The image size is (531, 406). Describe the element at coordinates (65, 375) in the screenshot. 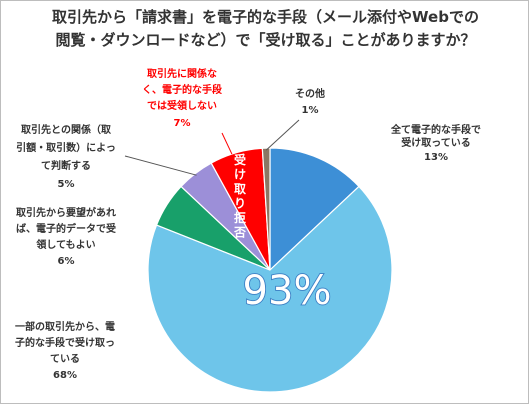

I see `slice-value-label-1: 68%` at that location.